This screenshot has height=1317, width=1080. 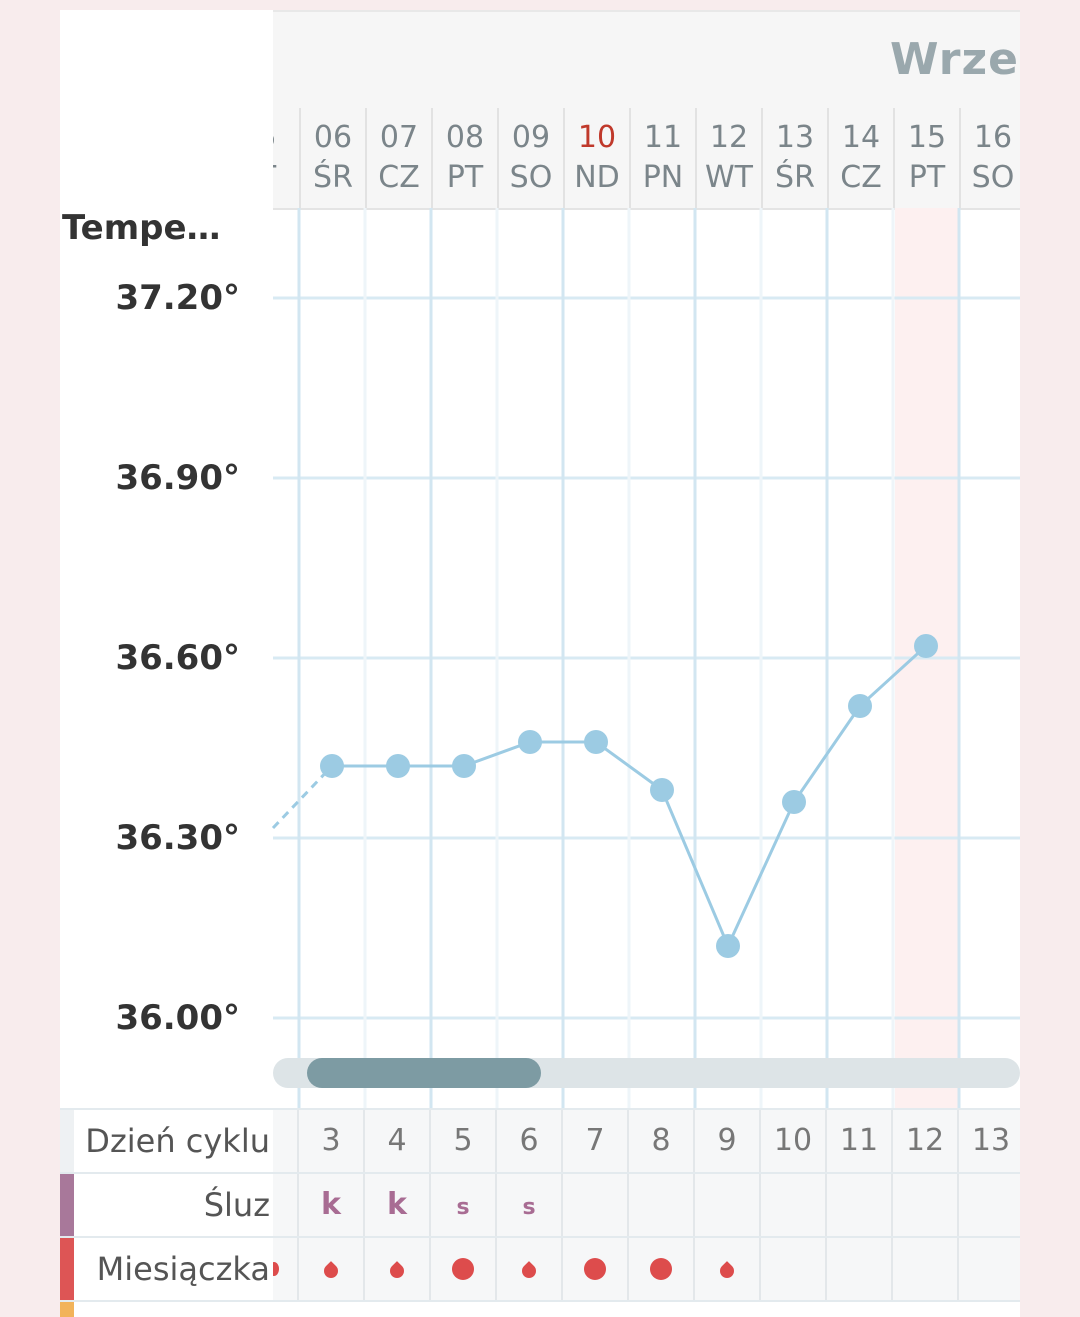 I want to click on day-number: 11, so click(x=663, y=137).